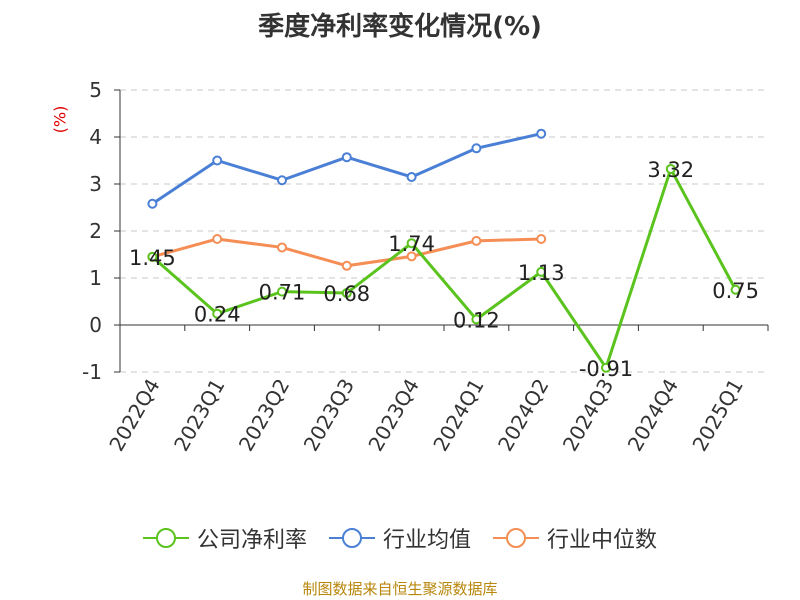 The height and width of the screenshot is (600, 800). I want to click on x-tick-label: 2023Q4, so click(393, 415).